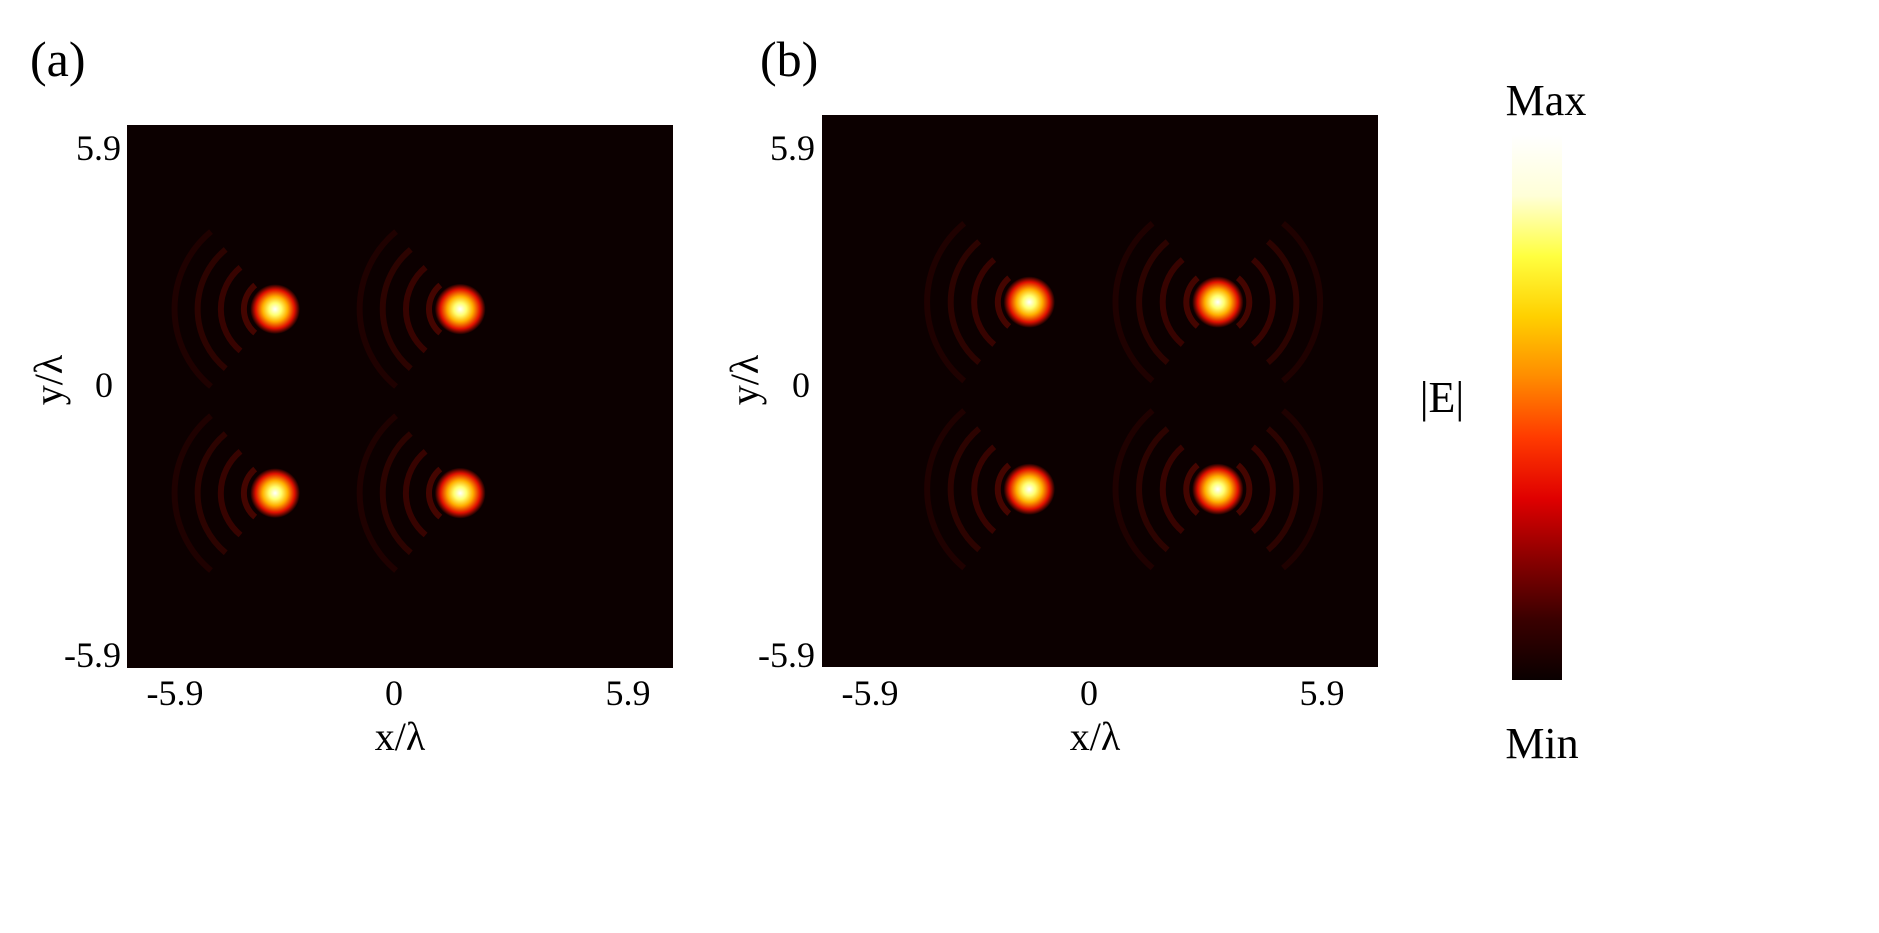 The width and height of the screenshot is (1879, 933). What do you see at coordinates (1153, 302) in the screenshot?
I see `ring-arc-1-1-3-l` at bounding box center [1153, 302].